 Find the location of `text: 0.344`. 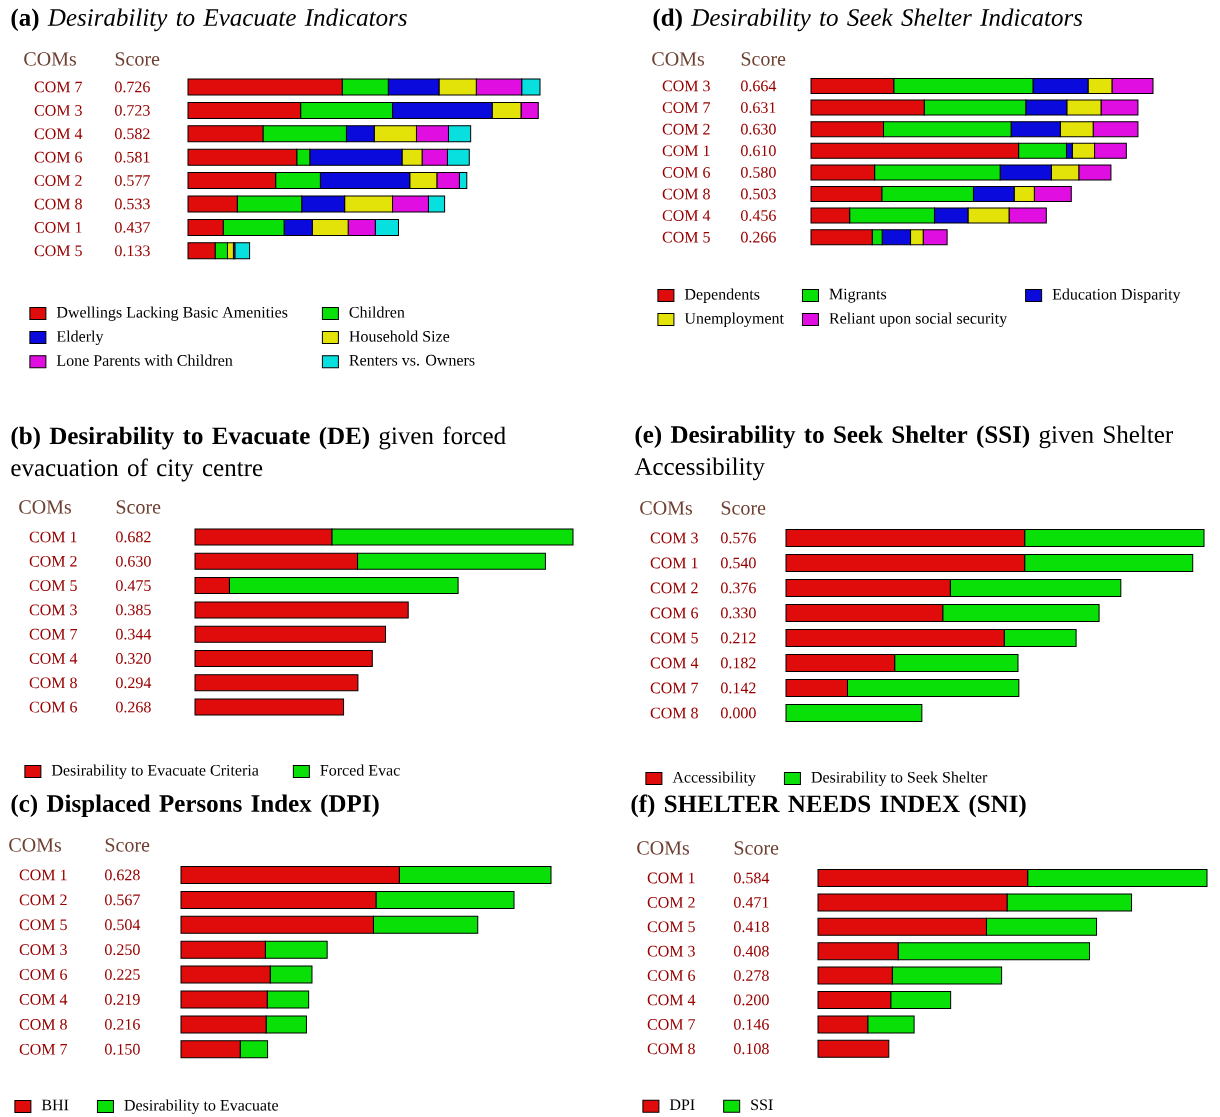

text: 0.344 is located at coordinates (134, 634).